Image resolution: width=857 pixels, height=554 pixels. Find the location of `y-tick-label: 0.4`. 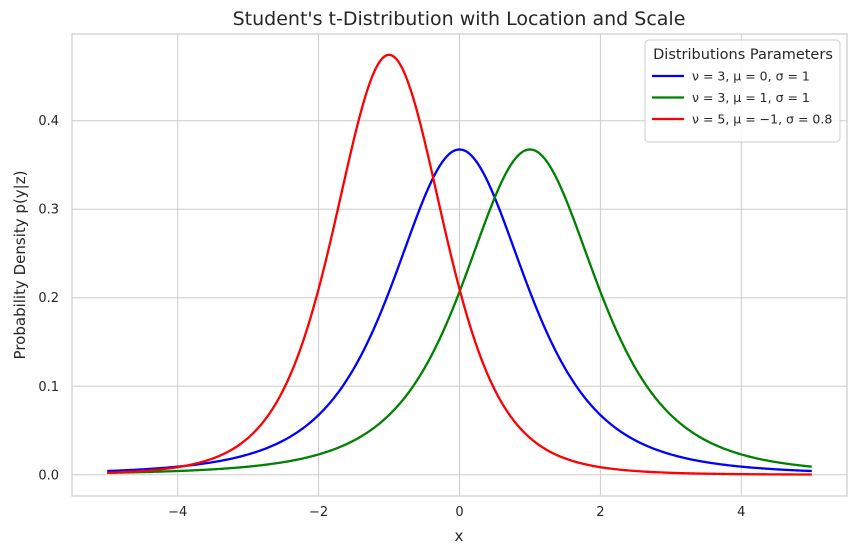

y-tick-label: 0.4 is located at coordinates (48, 121).